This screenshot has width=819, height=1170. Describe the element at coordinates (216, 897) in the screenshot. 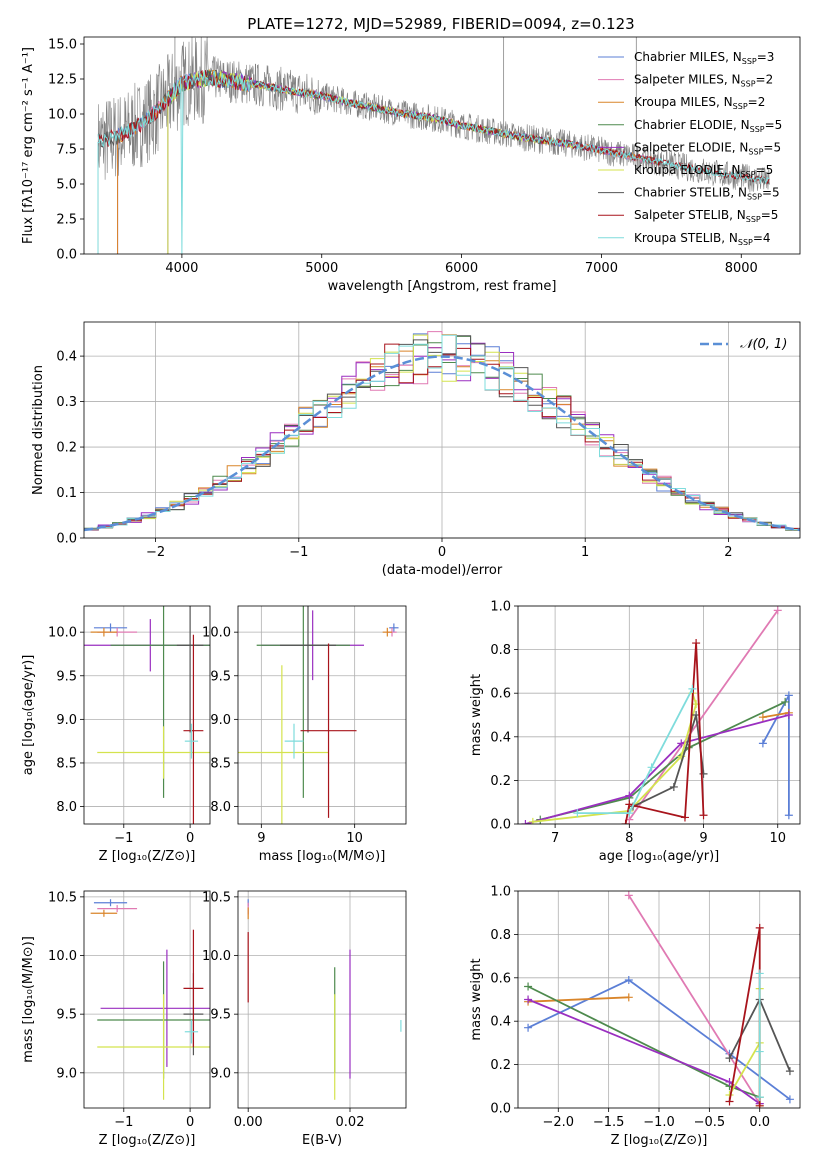

I see `y-tick-label: 10.5` at that location.